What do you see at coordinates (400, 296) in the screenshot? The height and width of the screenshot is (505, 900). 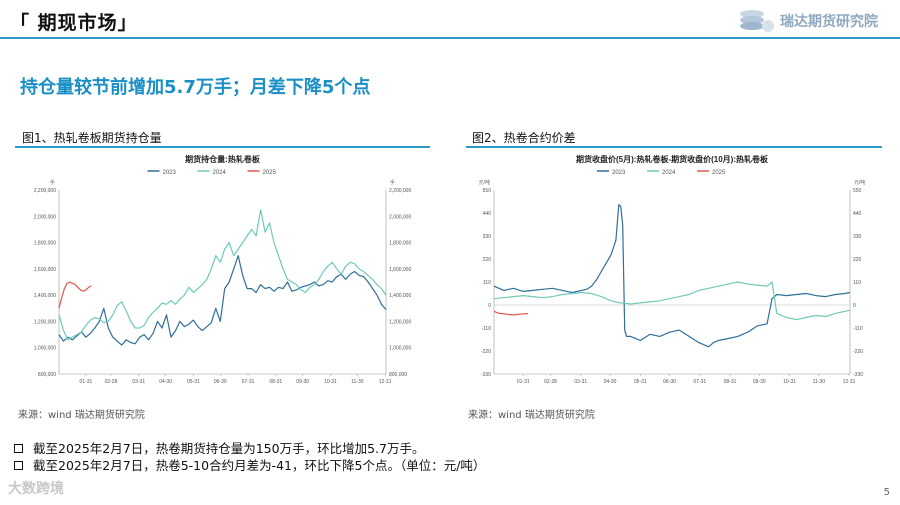 I see `y-tick-label-right: 1,400,000` at bounding box center [400, 296].